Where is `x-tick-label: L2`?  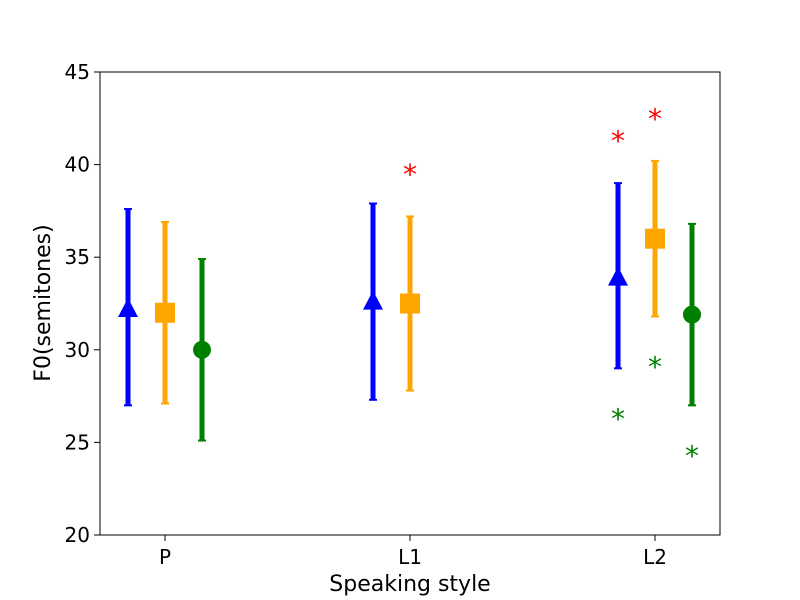 x-tick-label: L2 is located at coordinates (655, 557).